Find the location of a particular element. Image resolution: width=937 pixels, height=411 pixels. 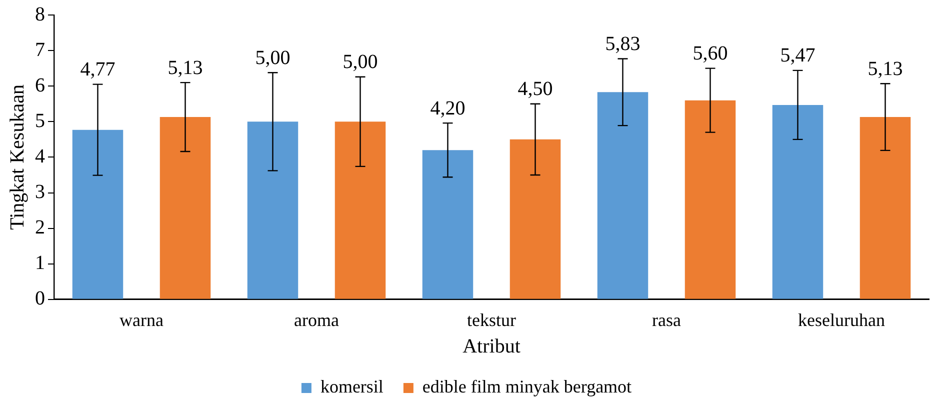

y-tick-label: 8 is located at coordinates (40, 14).